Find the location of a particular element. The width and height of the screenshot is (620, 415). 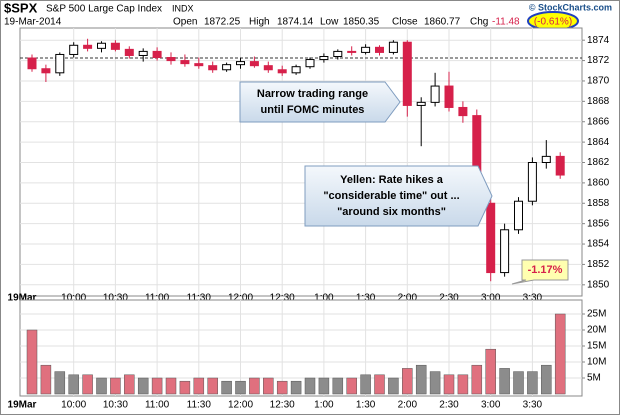

y-tick-label: 20M is located at coordinates (596, 330).